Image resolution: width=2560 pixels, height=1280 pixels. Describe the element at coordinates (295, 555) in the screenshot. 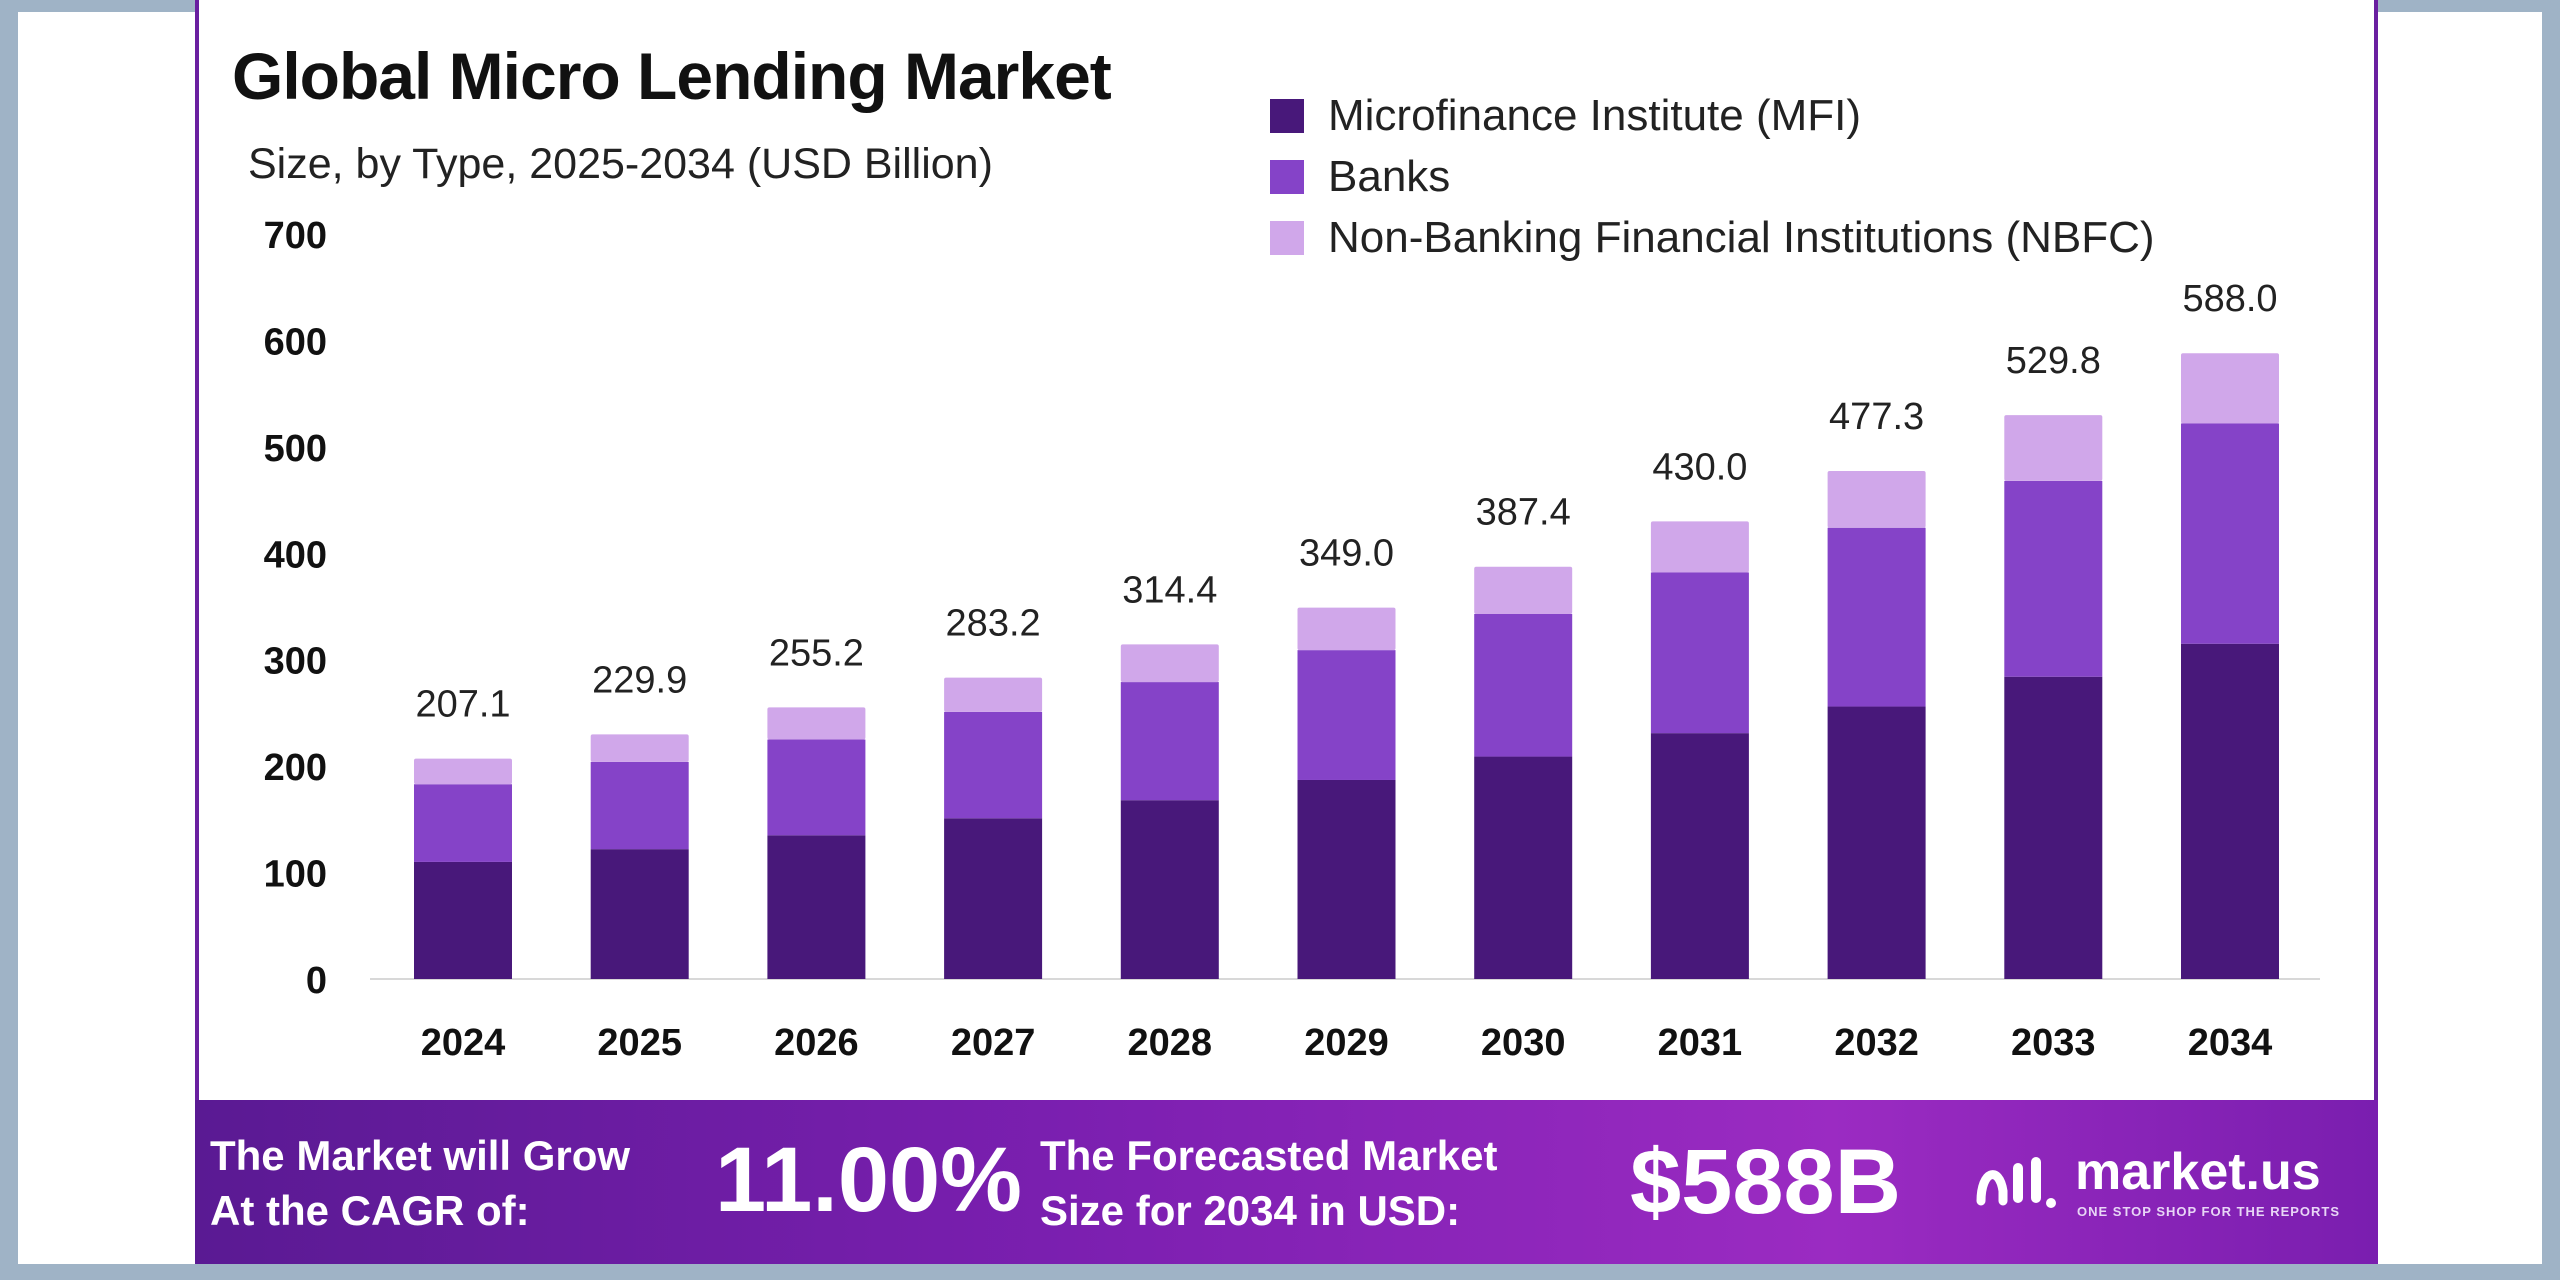

I see `y-tick-label: 400` at that location.